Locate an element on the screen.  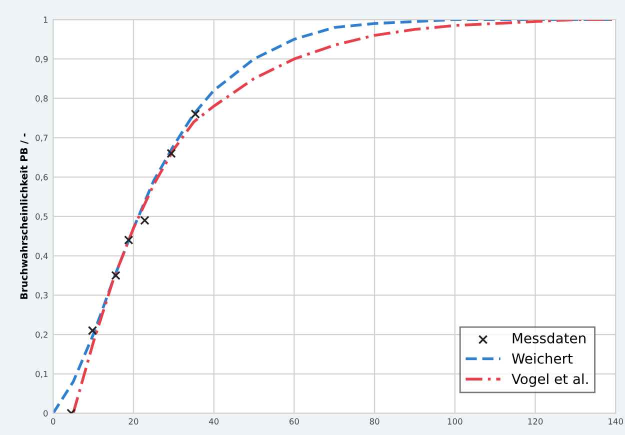
y-tick-label: 0,7 is located at coordinates (42, 138).